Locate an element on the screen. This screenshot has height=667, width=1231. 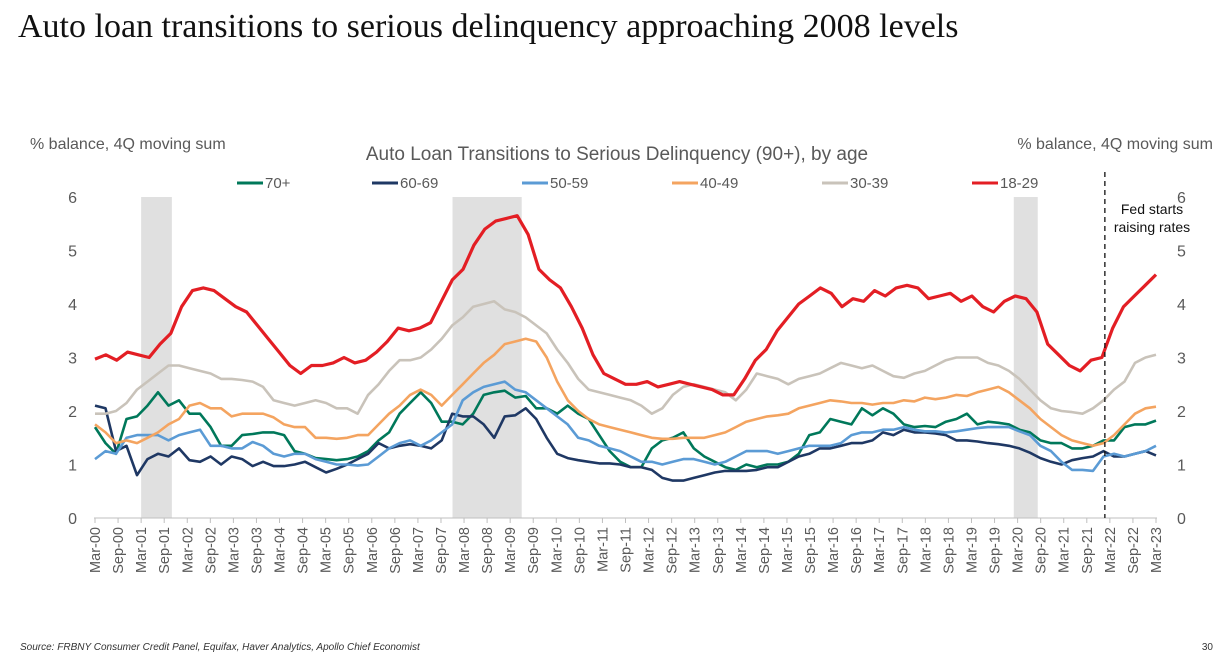
y-tick-label-left: 4 is located at coordinates (72, 305).